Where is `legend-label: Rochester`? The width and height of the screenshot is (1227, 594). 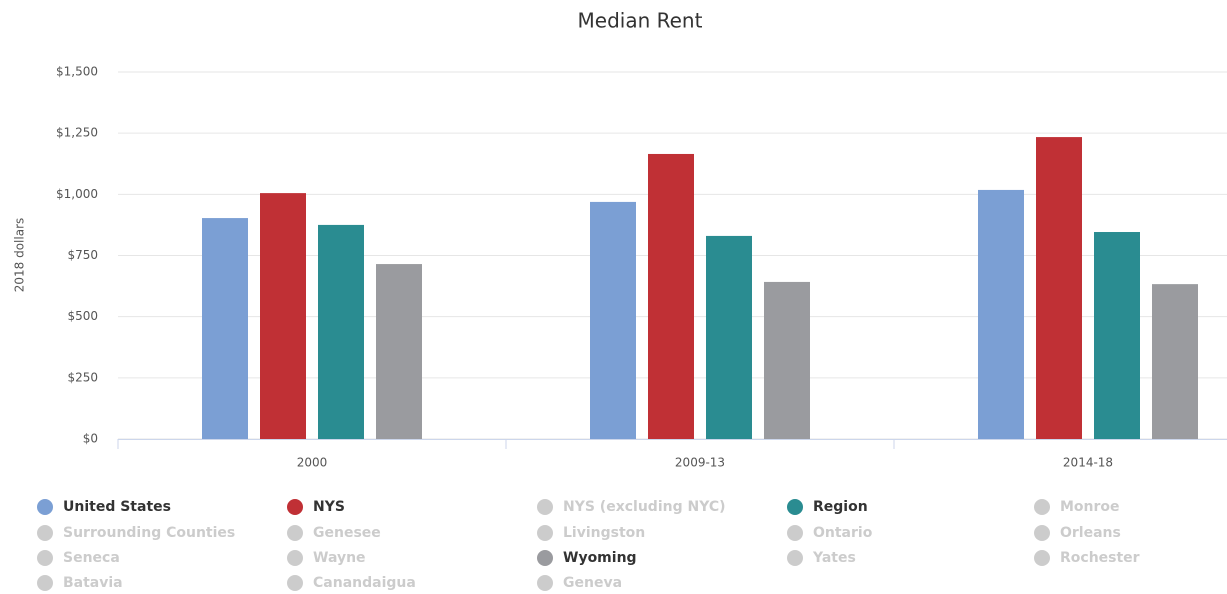 legend-label: Rochester is located at coordinates (1100, 558).